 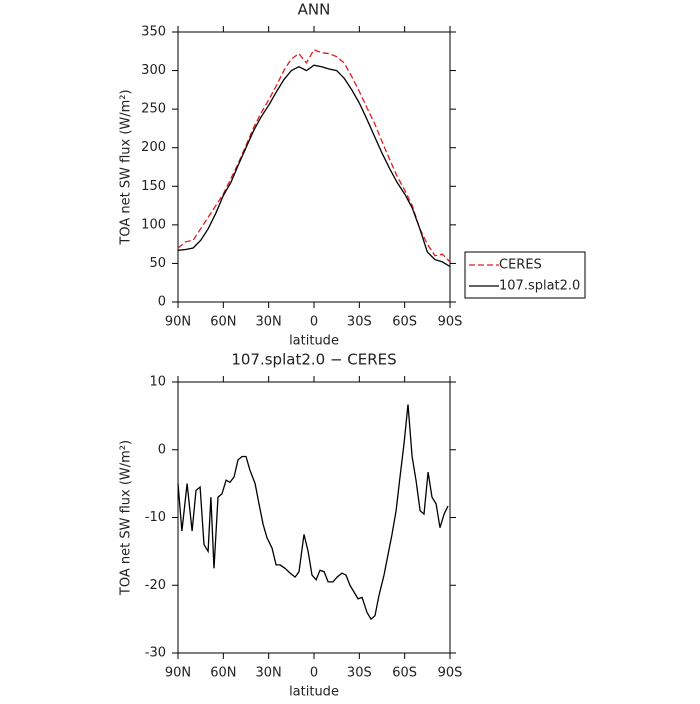 I want to click on y-tick-label: 10, so click(x=157, y=382).